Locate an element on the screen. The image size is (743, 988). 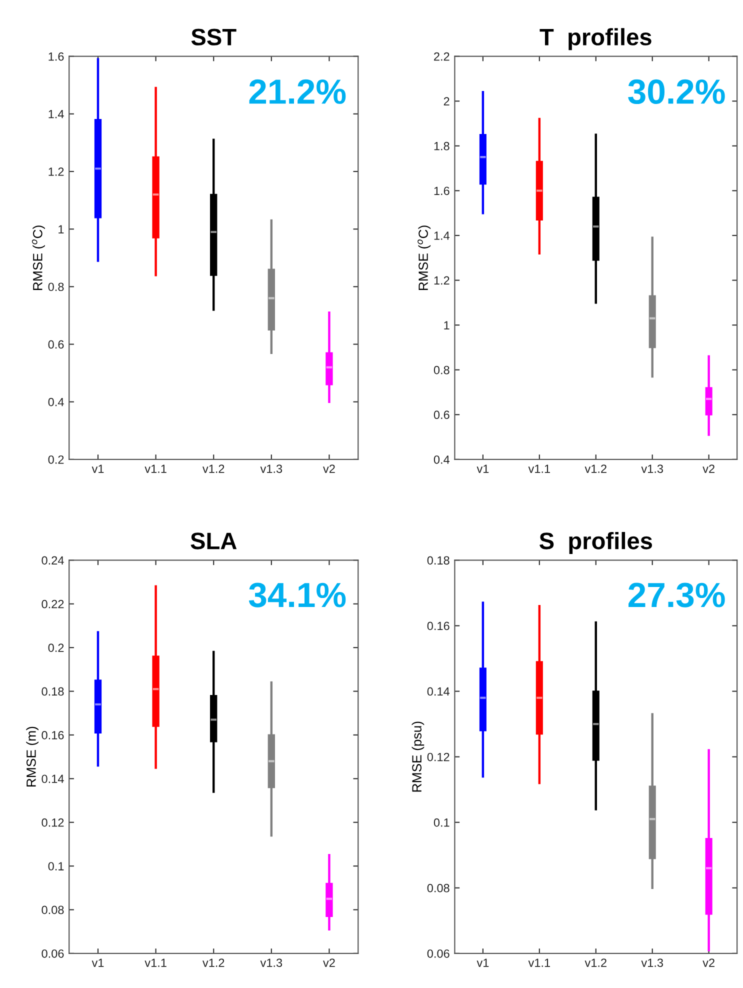
chart-title: S profiles is located at coordinates (595, 543).